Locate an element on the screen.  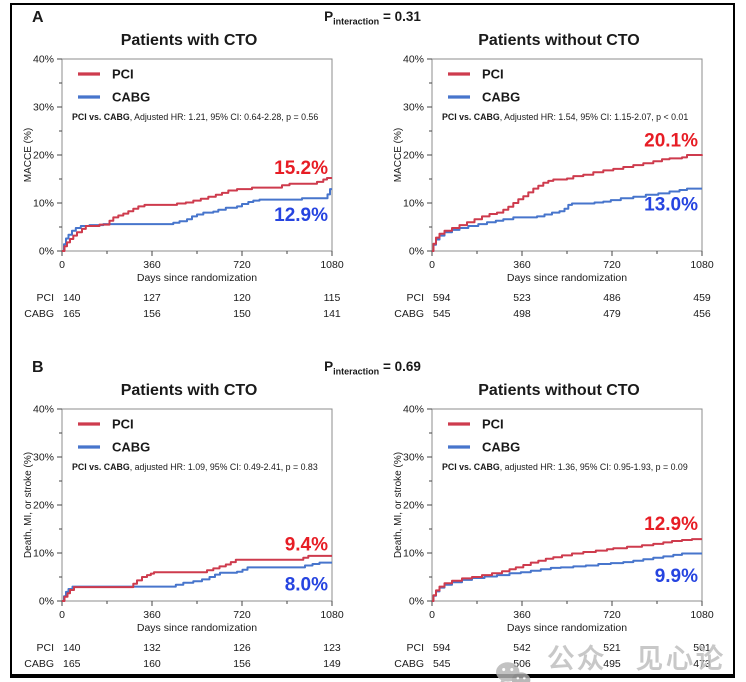
panel-label-a: A is located at coordinates (38, 17).